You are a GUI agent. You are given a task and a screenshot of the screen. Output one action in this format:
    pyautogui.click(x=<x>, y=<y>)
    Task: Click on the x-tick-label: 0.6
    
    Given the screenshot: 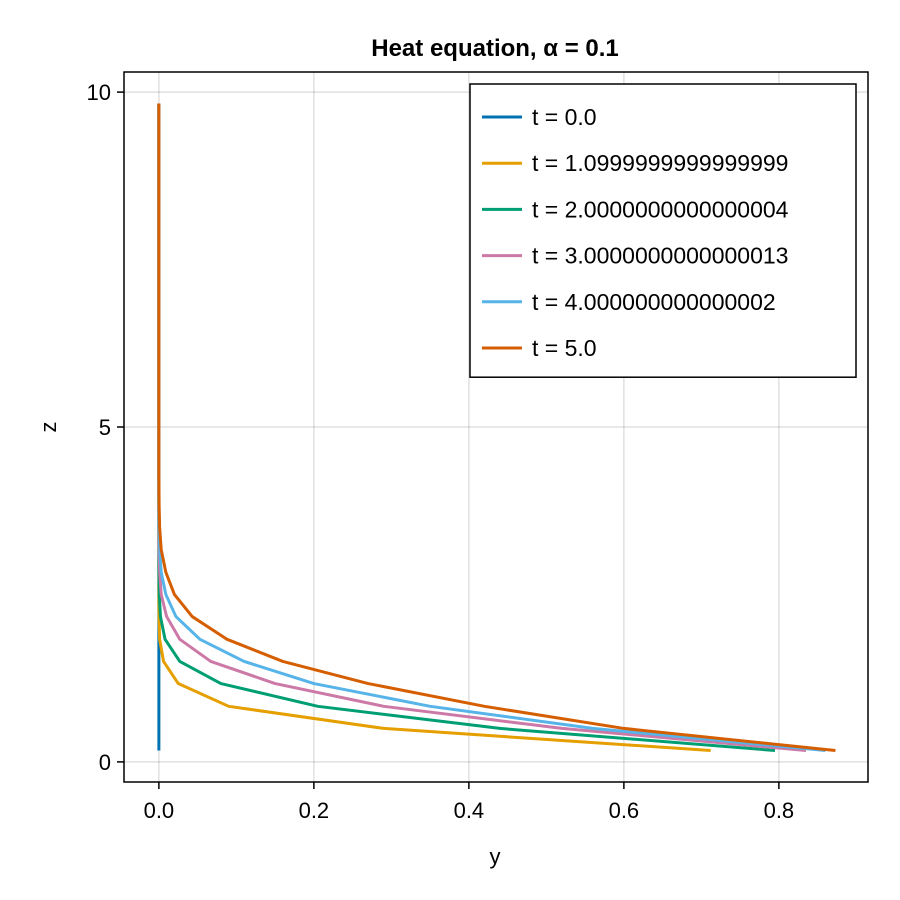 What is the action you would take?
    pyautogui.click(x=624, y=810)
    